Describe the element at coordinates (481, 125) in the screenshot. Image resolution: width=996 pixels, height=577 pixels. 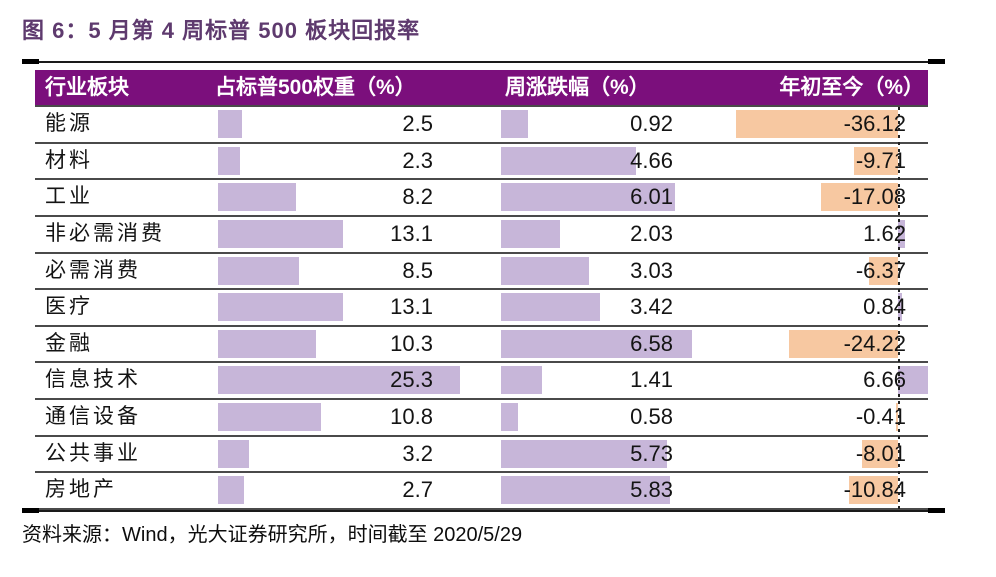
I see `table-row: 能源 2.5 0.92 -36.12` at that location.